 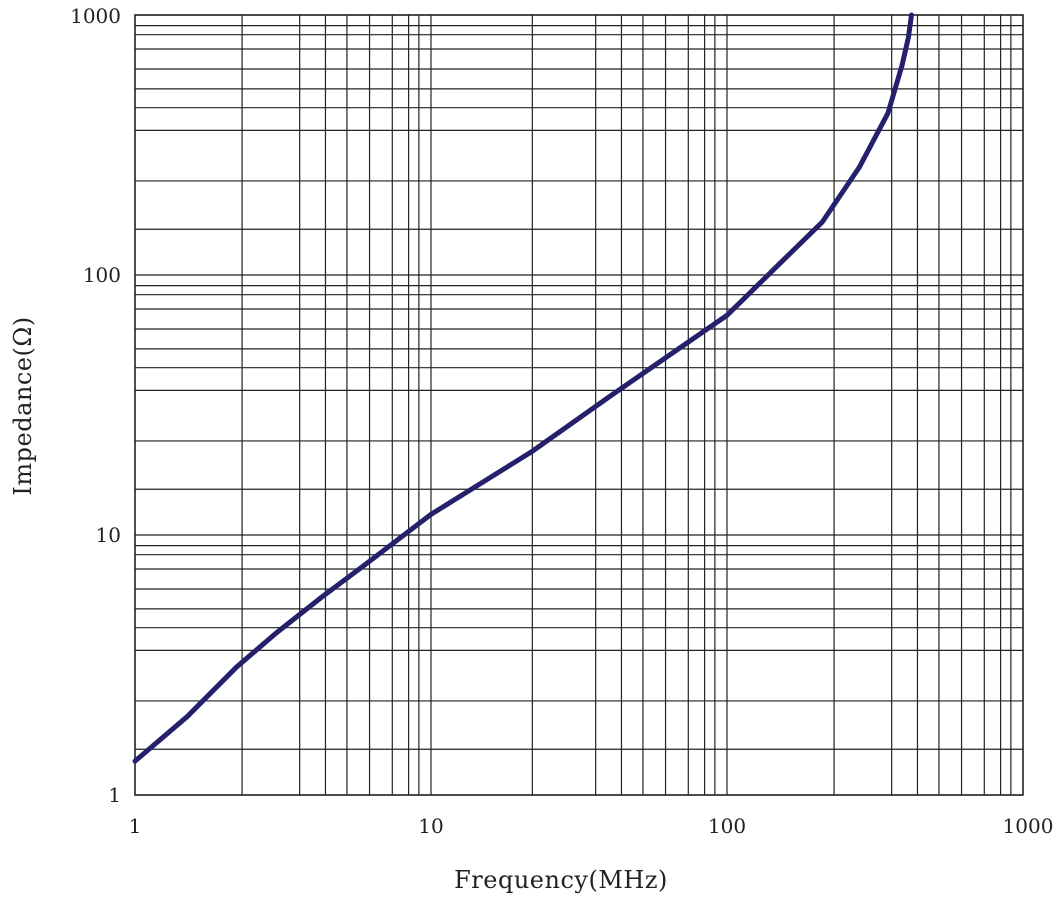 What do you see at coordinates (430, 826) in the screenshot?
I see `x-tick-label: 10` at bounding box center [430, 826].